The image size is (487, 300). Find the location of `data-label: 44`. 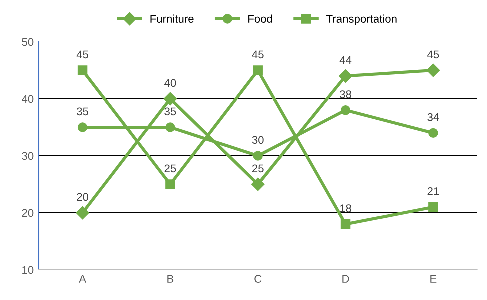

data-label: 44 is located at coordinates (346, 60).